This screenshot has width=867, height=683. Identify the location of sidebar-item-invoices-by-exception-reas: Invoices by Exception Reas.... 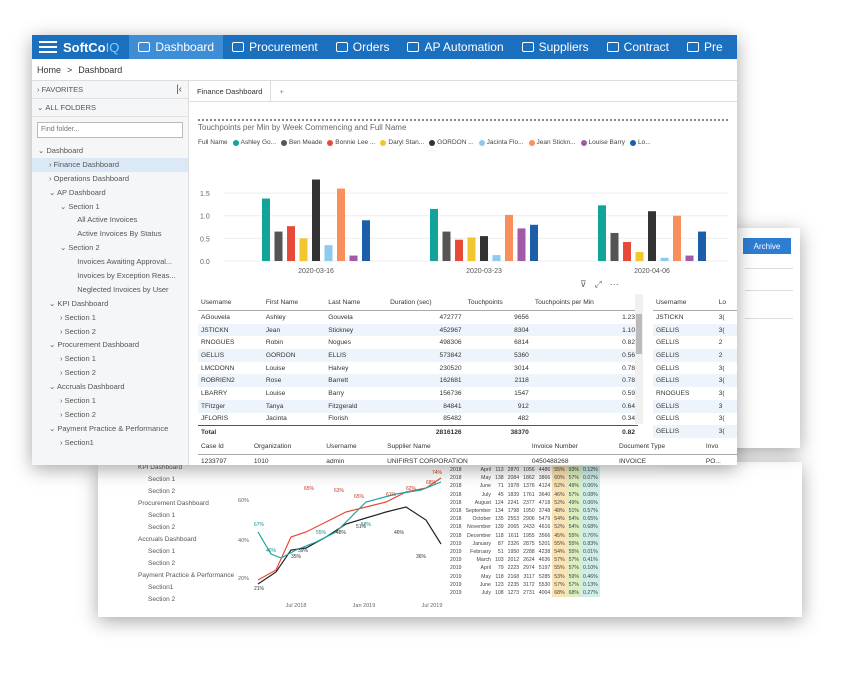
(110, 276).